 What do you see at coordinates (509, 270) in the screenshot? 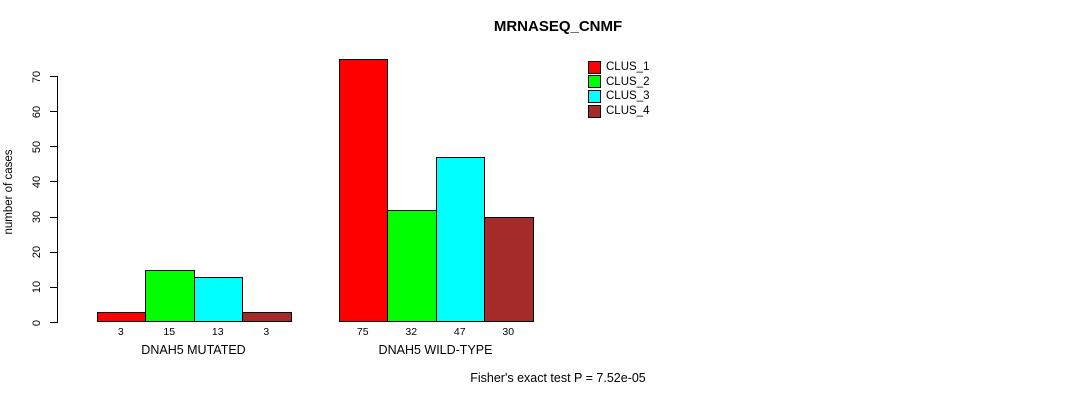
I see `bar-clus-4-dnah5-wild-type` at bounding box center [509, 270].